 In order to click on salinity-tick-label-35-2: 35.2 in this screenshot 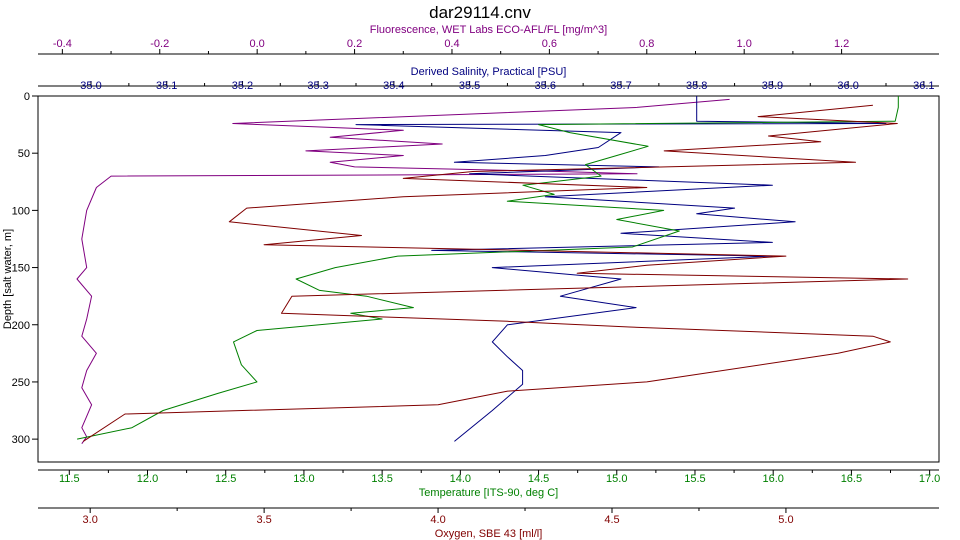, I will do `click(242, 86)`.